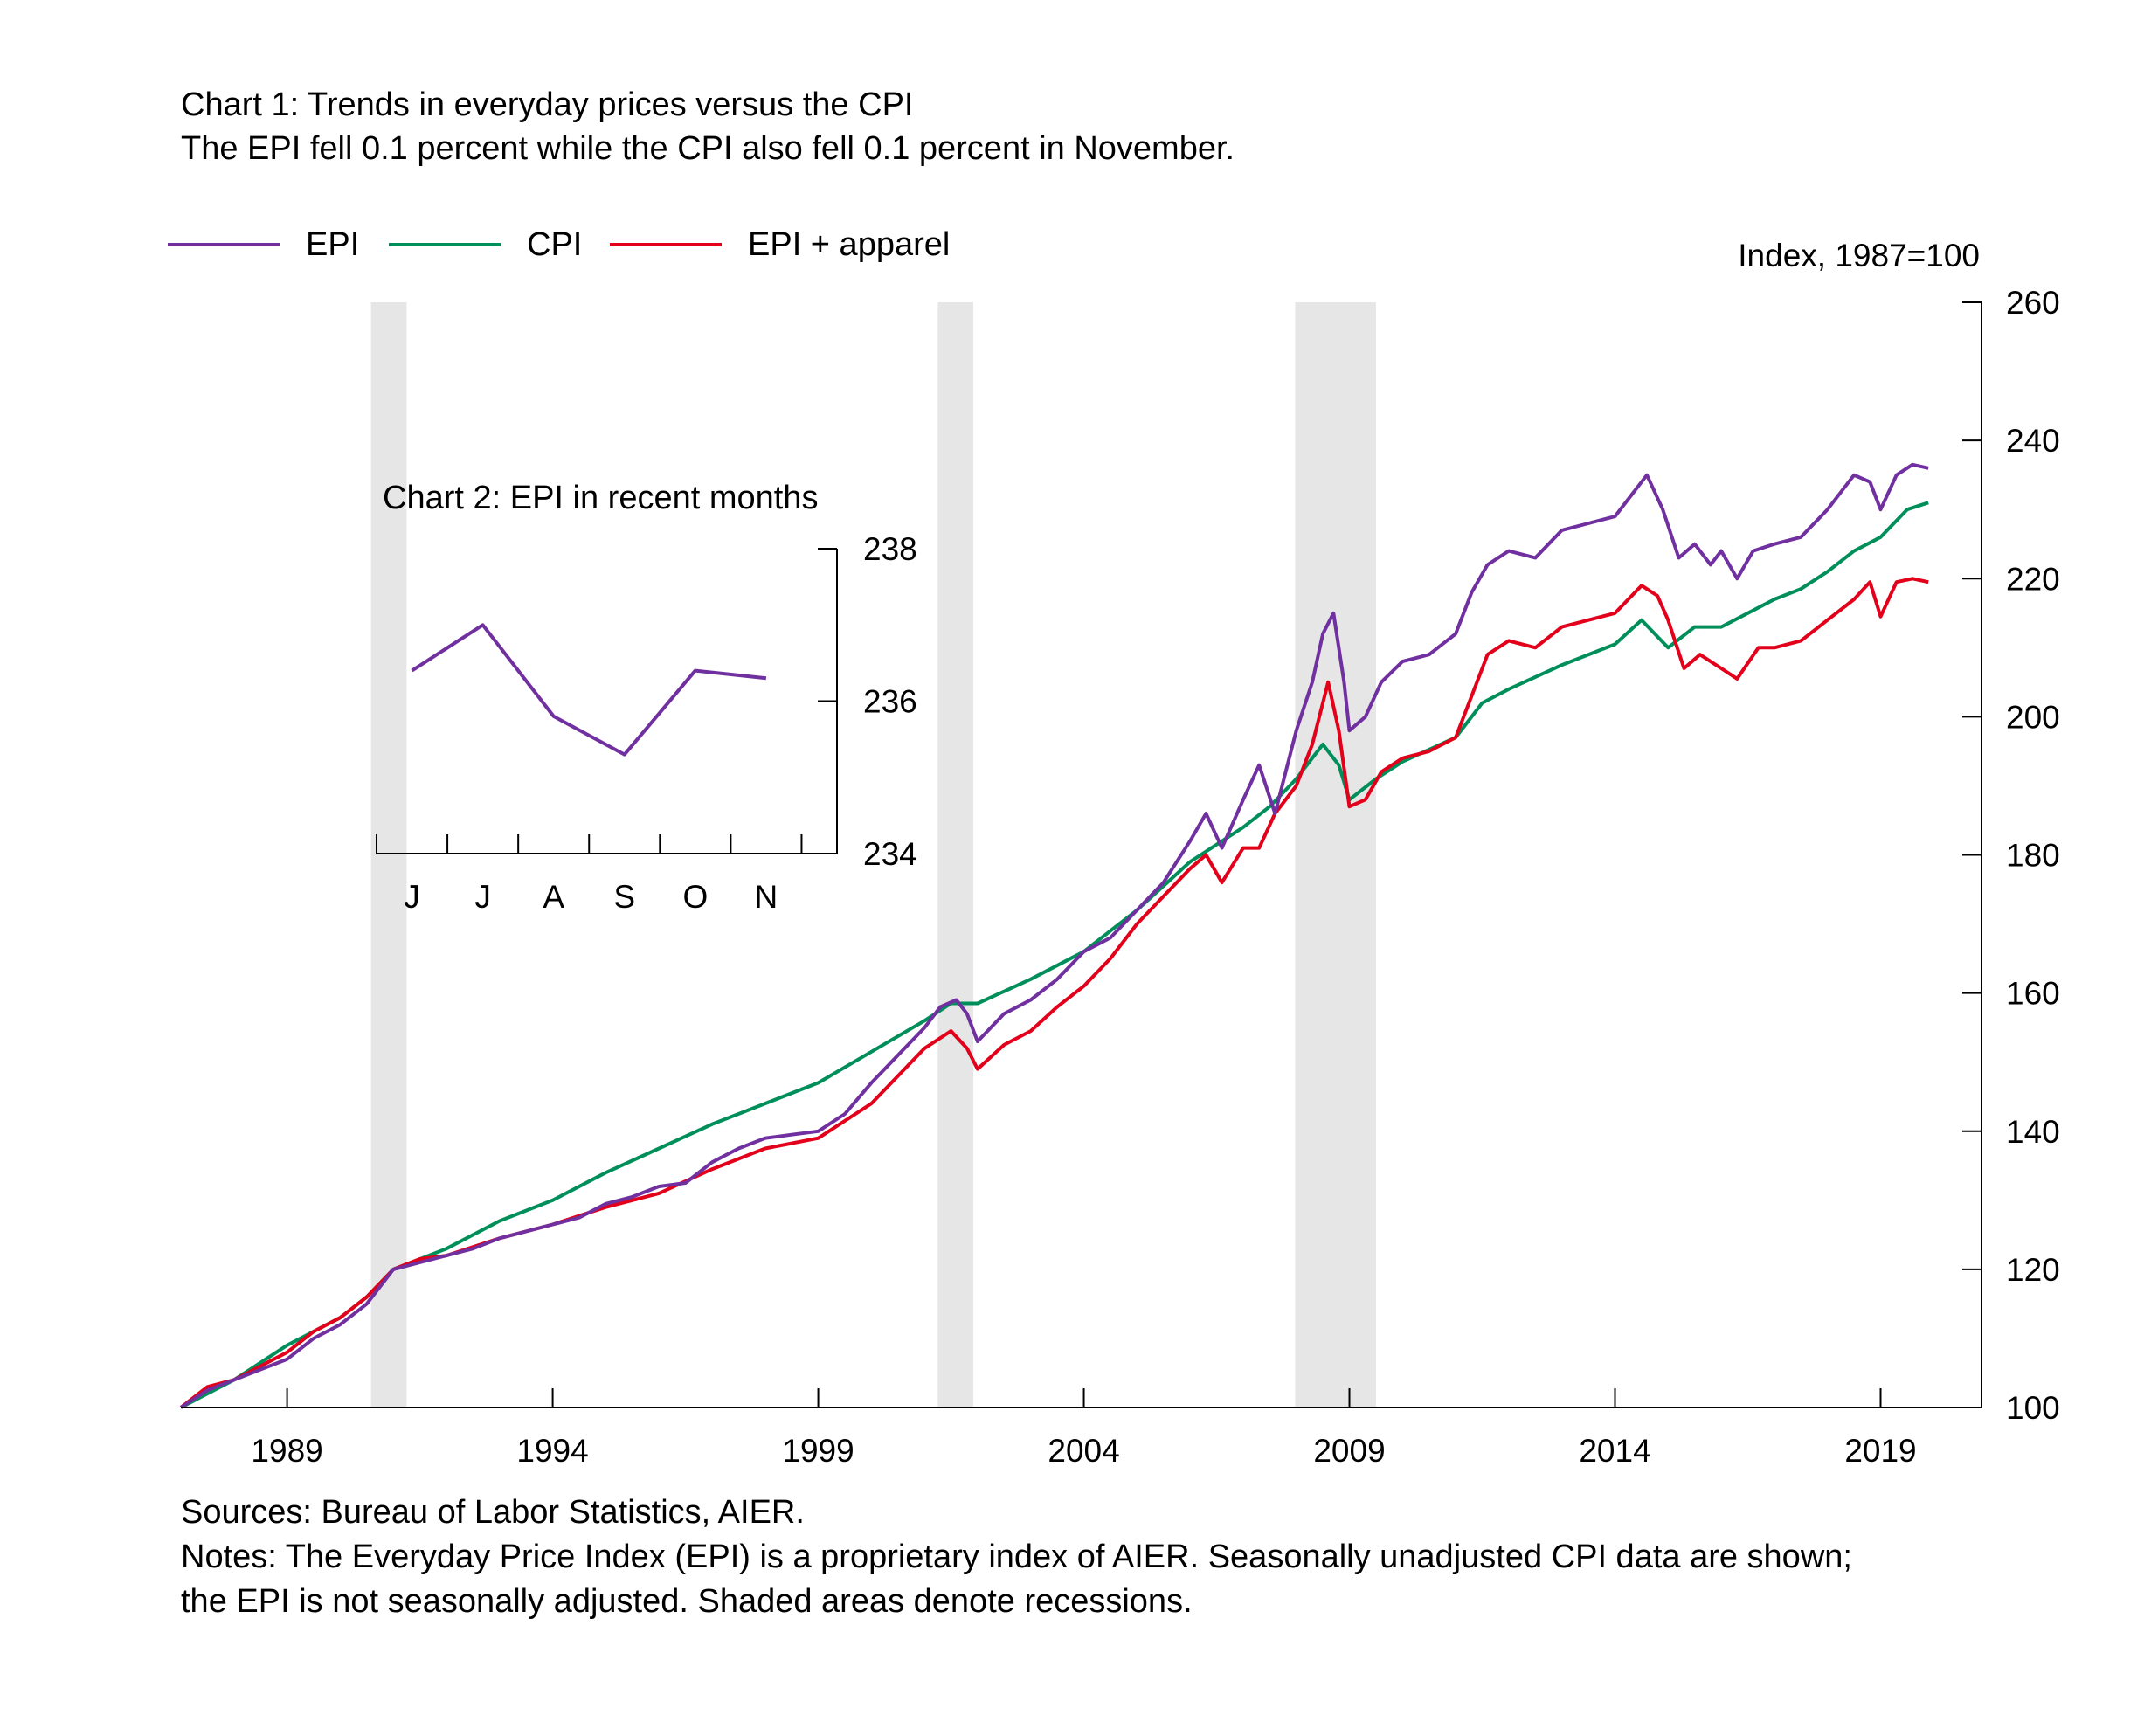 The width and height of the screenshot is (2151, 1736). I want to click on inset-x-tick-label: N, so click(766, 897).